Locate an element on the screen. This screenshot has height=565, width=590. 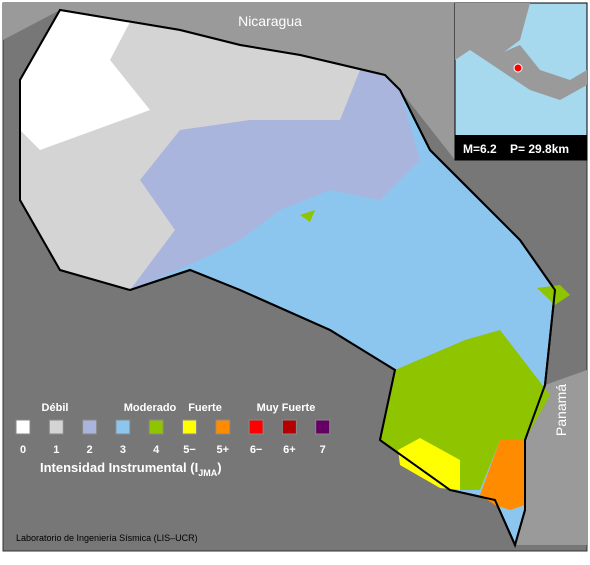
depth: P= 29.8km is located at coordinates (539, 149).